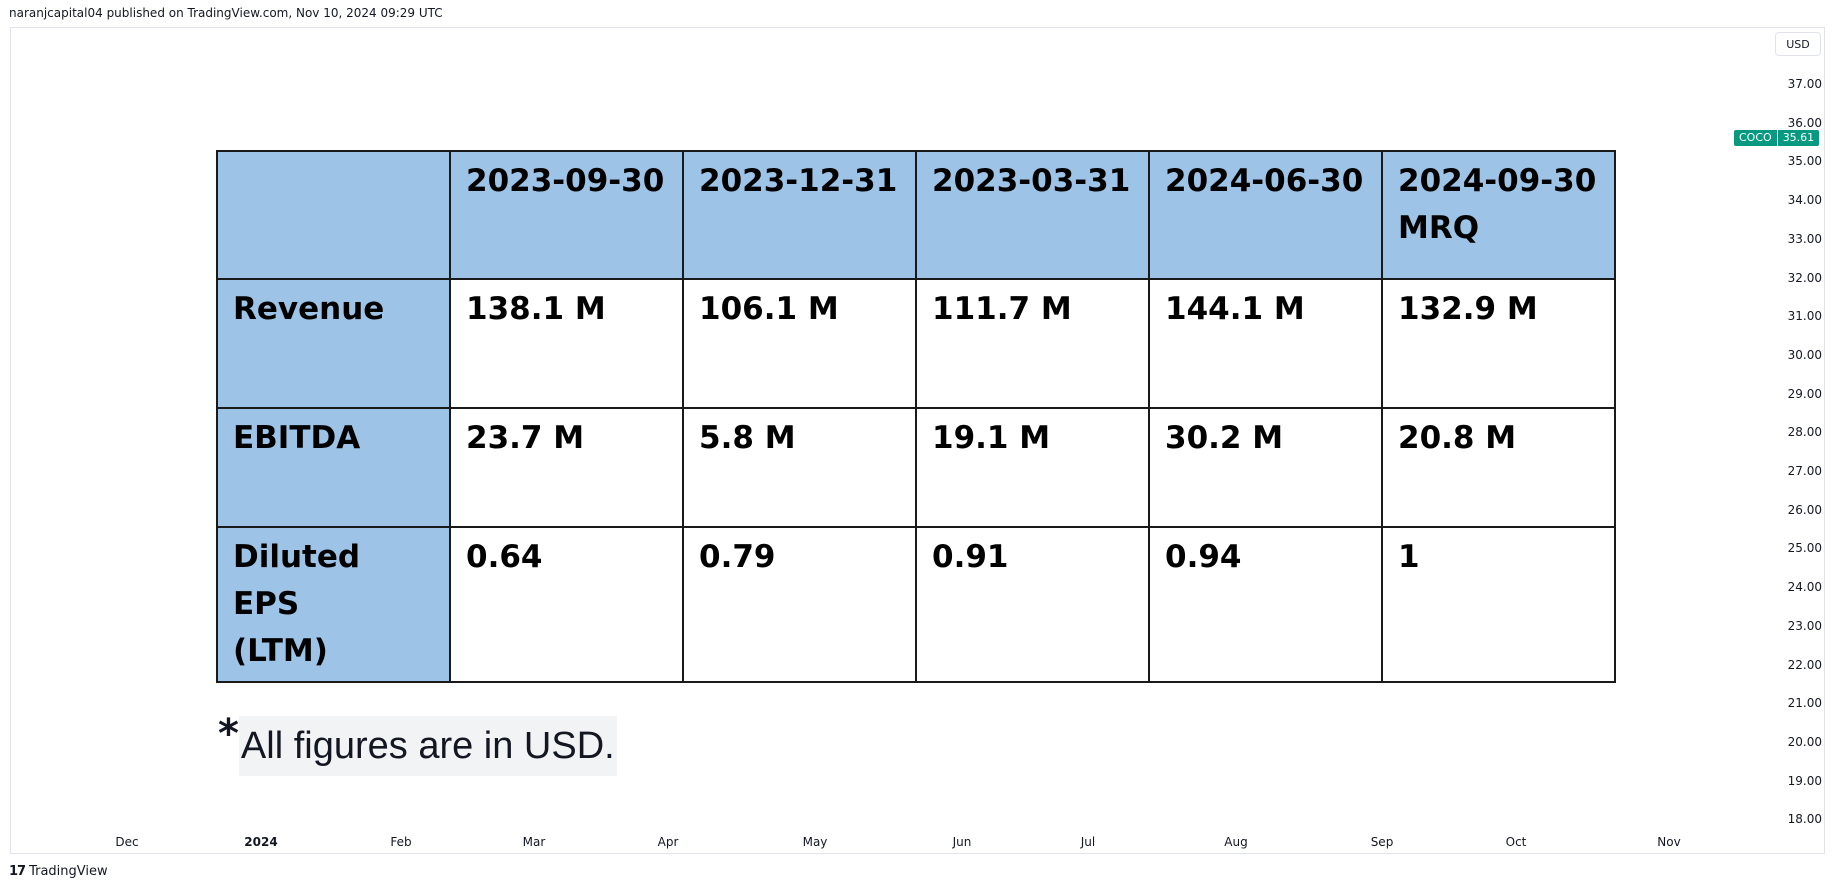 The width and height of the screenshot is (1835, 891). I want to click on table-cell: 5.8 M, so click(799, 467).